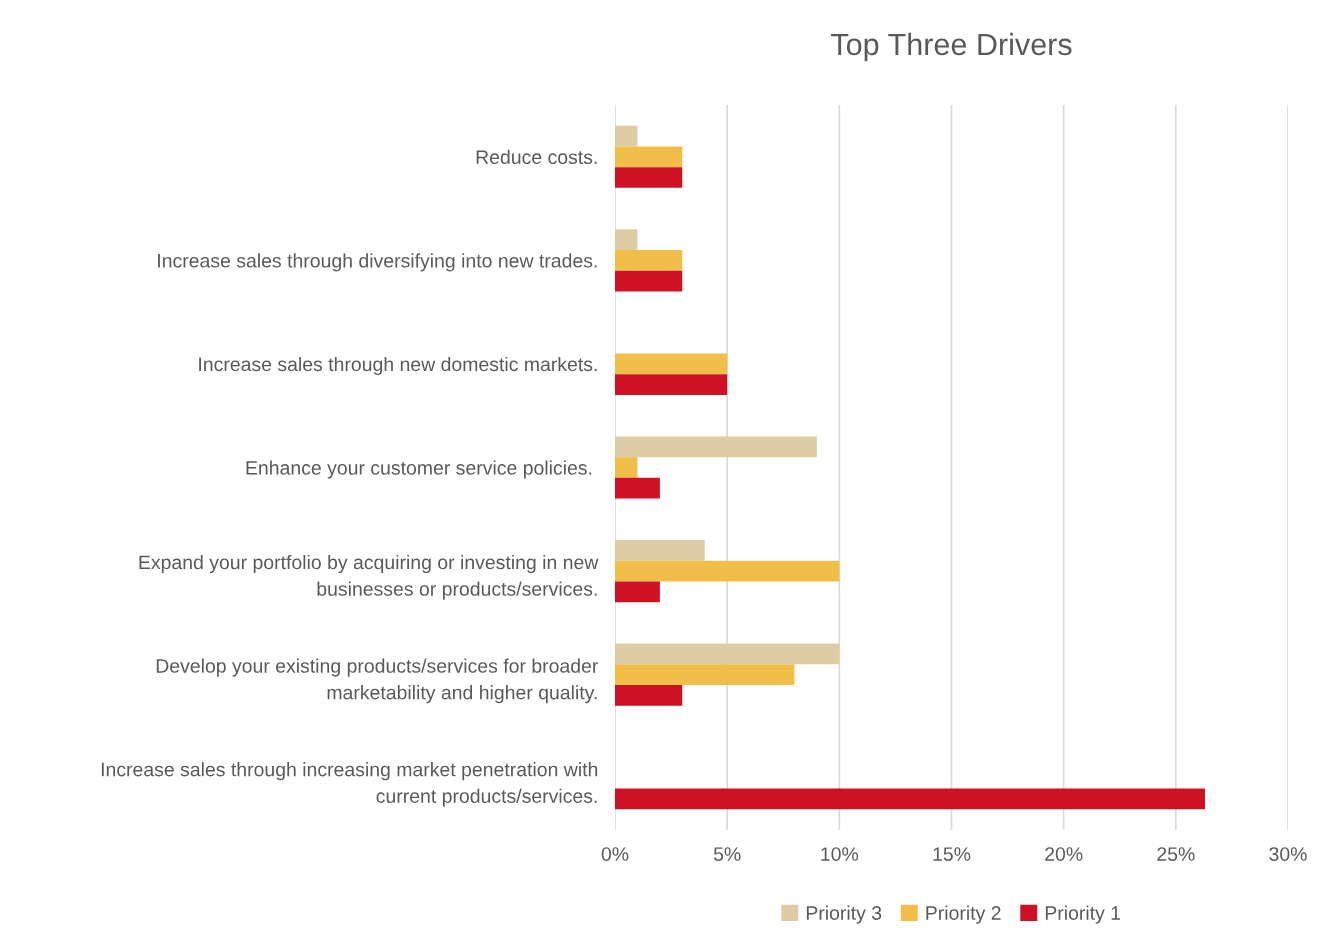  What do you see at coordinates (844, 914) in the screenshot?
I see `legend-label: Priority 3` at bounding box center [844, 914].